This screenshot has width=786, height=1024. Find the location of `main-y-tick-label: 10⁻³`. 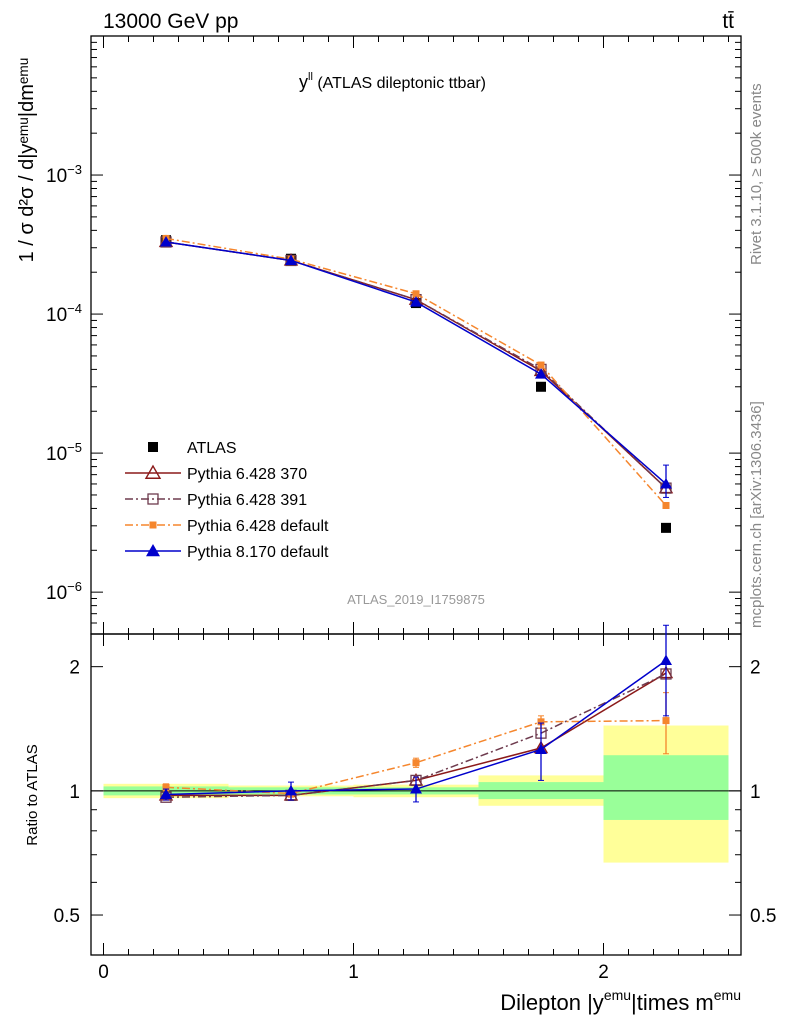

main-y-tick-label: 10⁻³ is located at coordinates (64, 174).